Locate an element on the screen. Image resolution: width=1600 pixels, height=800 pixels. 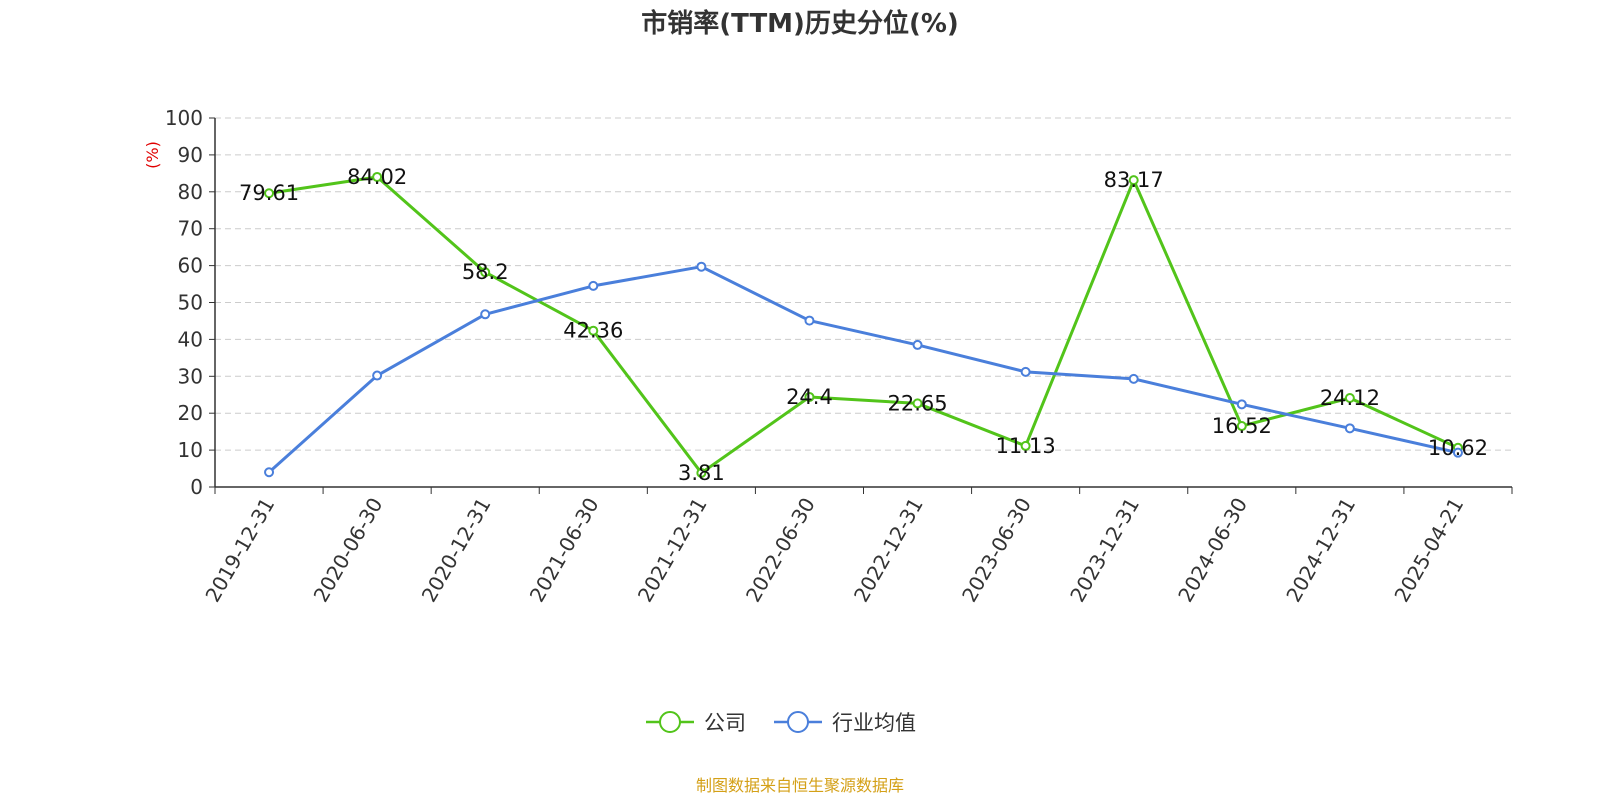
x-tick-label: 2023-06-30 is located at coordinates (996, 550).